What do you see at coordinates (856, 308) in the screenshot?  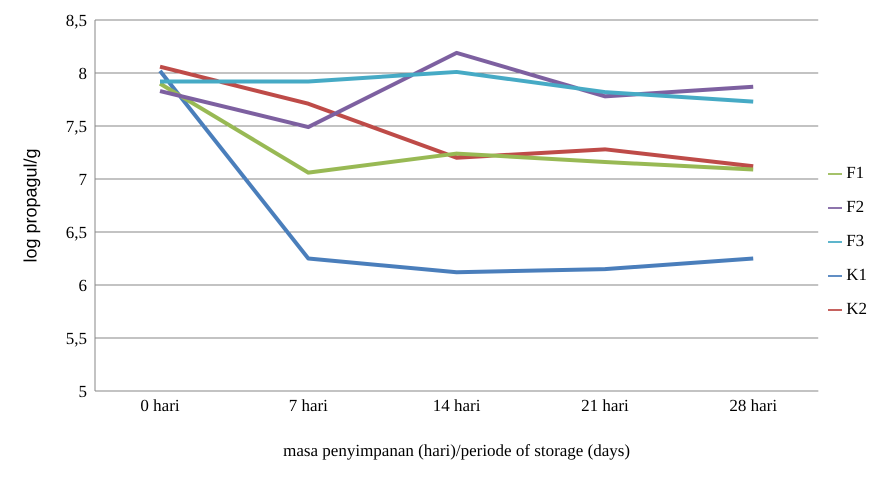 I see `legend-label: K2` at bounding box center [856, 308].